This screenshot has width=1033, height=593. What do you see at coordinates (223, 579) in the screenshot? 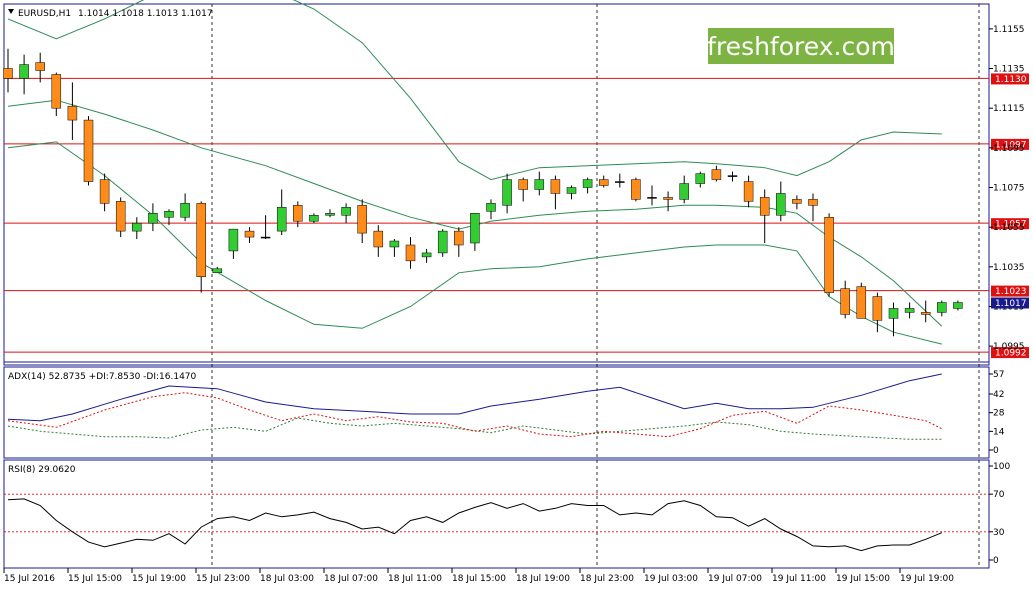
I see `time-tick-label: 15 Jul 23:00` at bounding box center [223, 579].